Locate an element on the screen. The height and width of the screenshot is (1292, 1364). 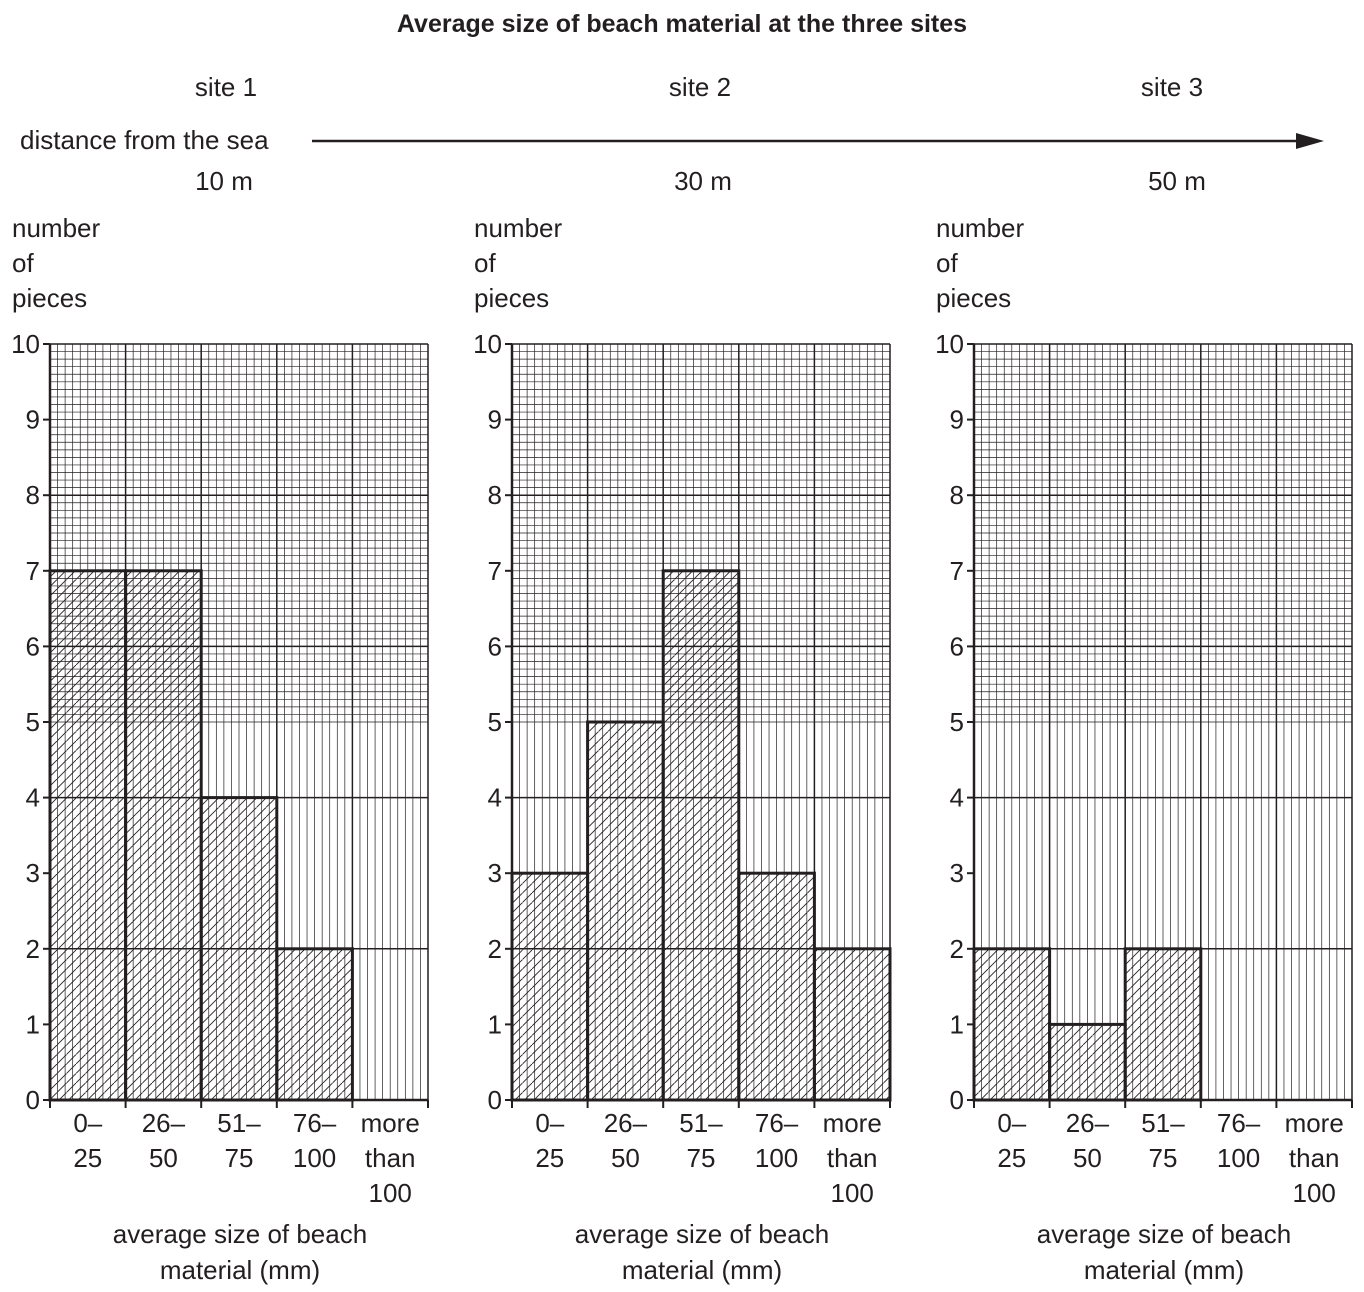
site-1-label: site 1 is located at coordinates (226, 87).